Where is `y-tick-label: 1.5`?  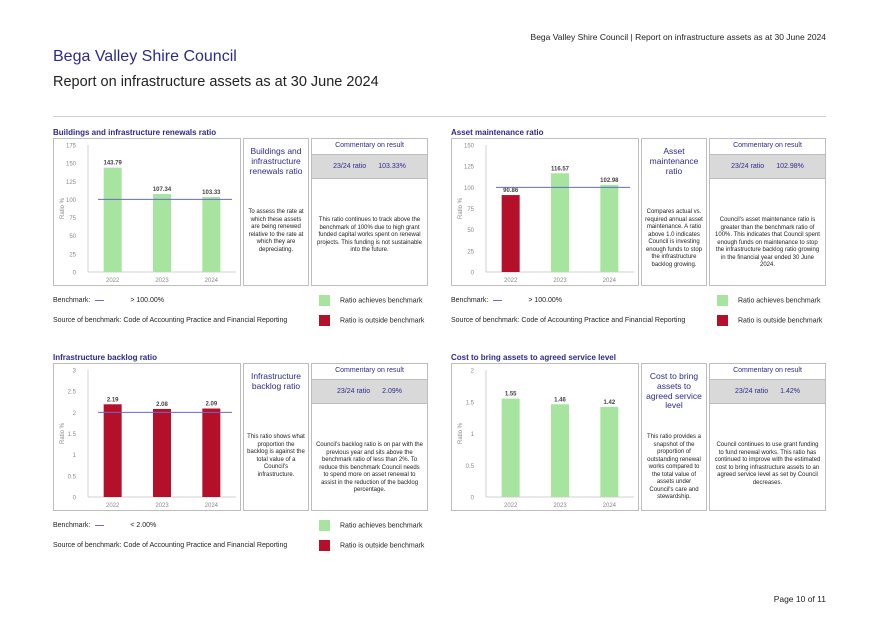
y-tick-label: 1.5 is located at coordinates (470, 403).